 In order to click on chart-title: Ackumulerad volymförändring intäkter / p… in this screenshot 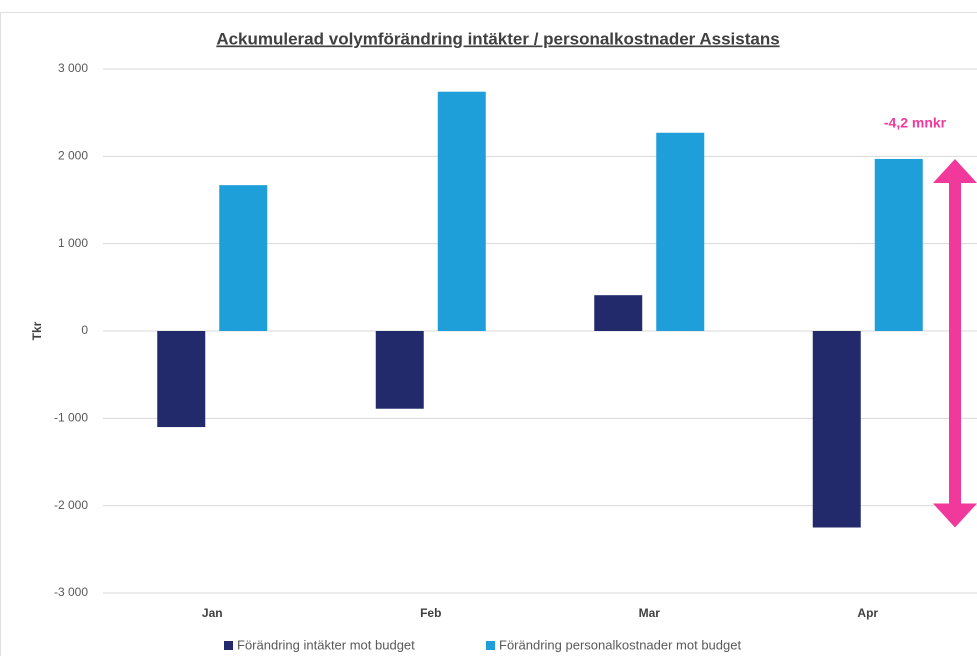, I will do `click(497, 38)`.